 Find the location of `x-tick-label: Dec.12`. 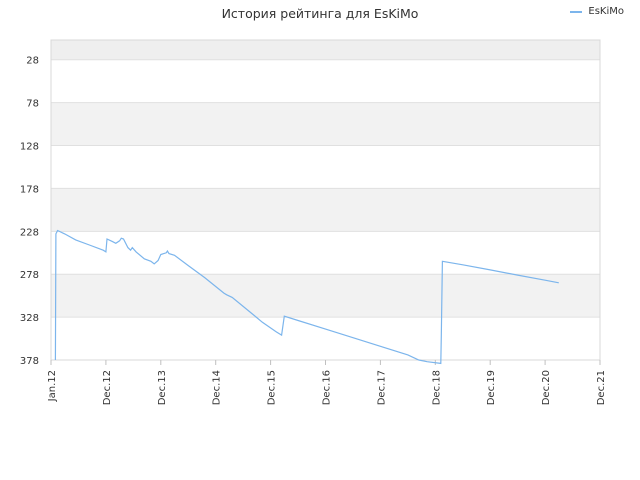

x-tick-label: Dec.12 is located at coordinates (107, 387).